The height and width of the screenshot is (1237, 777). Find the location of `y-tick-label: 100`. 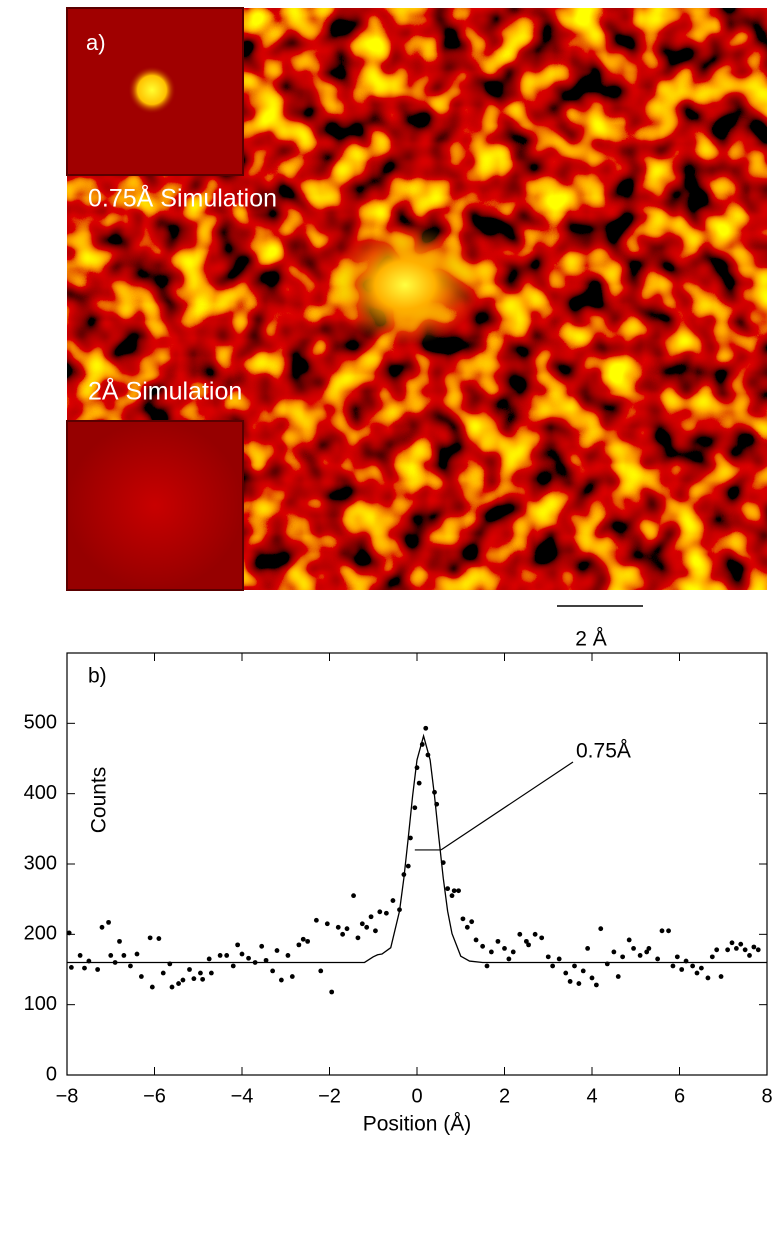

y-tick-label: 100 is located at coordinates (40, 1004).